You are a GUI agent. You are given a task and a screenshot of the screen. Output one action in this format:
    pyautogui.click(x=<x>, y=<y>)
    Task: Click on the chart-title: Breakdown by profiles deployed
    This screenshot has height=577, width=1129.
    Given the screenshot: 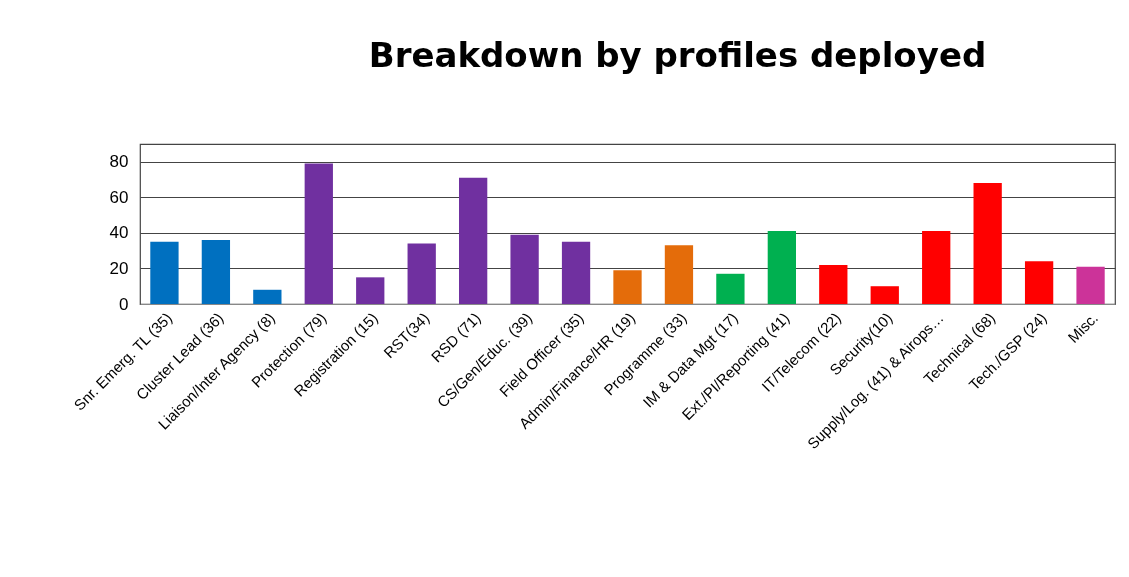 What is the action you would take?
    pyautogui.click(x=677, y=55)
    